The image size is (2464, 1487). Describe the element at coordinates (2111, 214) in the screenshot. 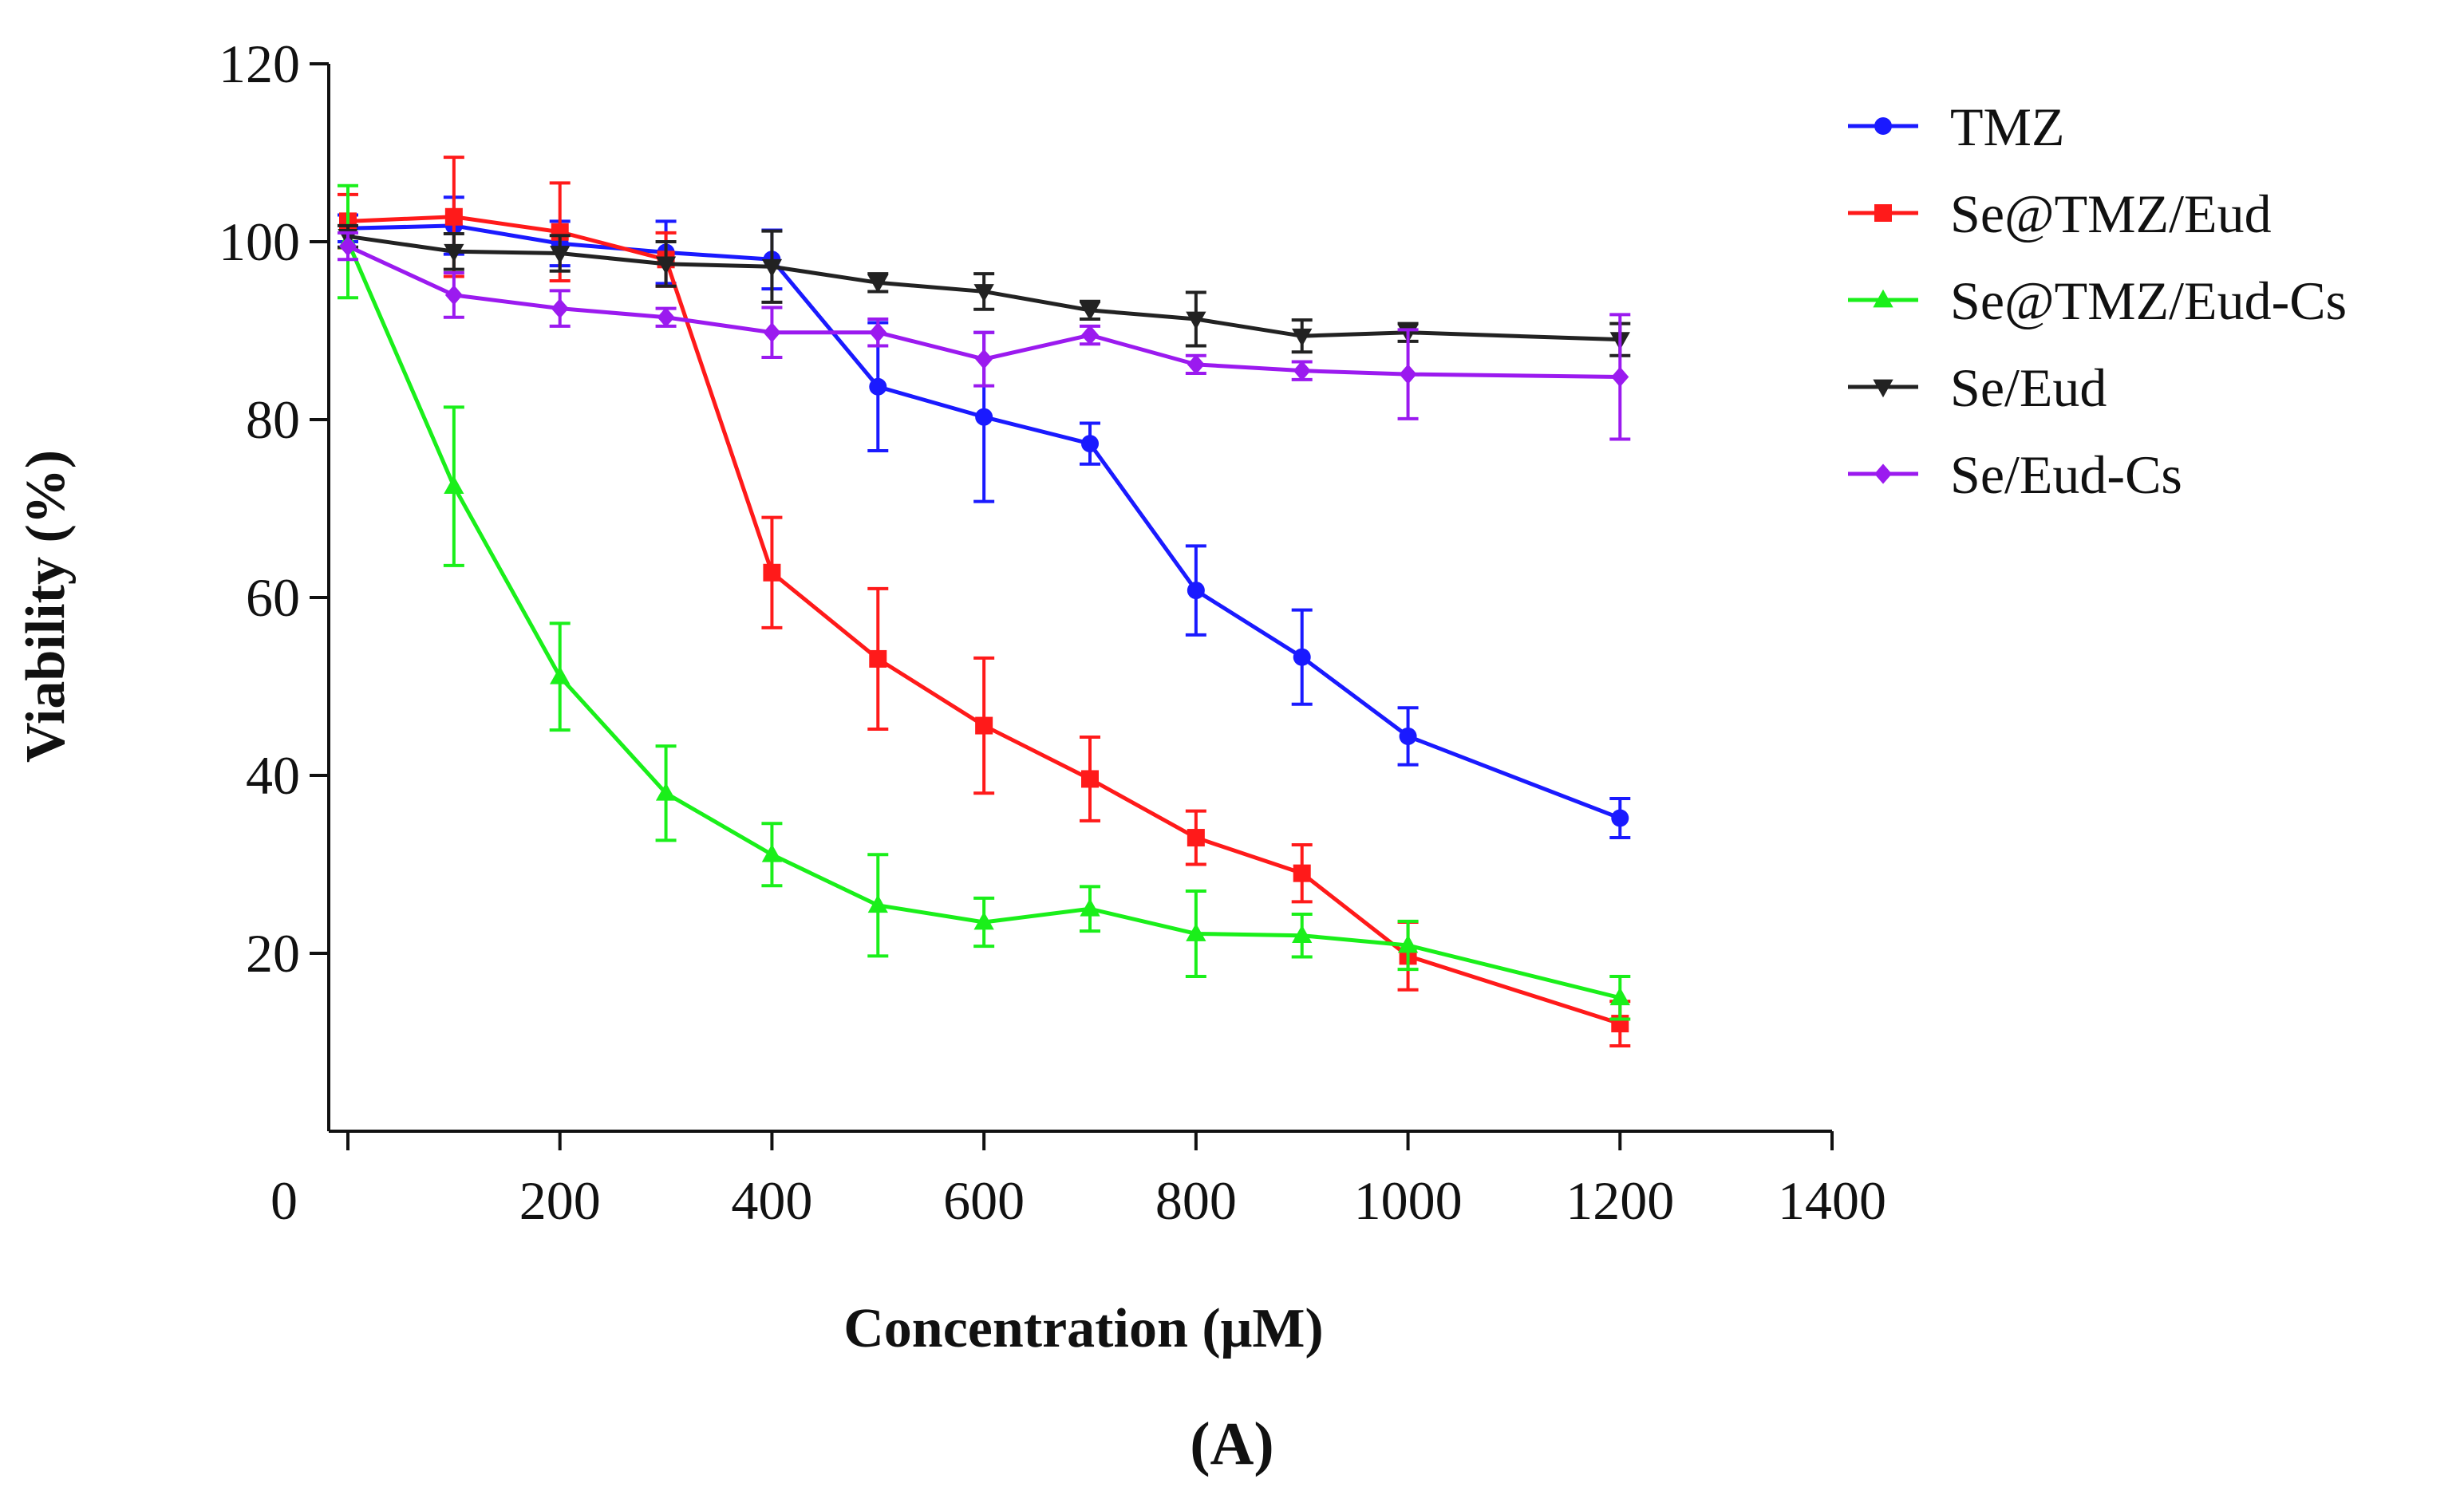

I see `legend-label: Se@TMZ/Eud` at that location.